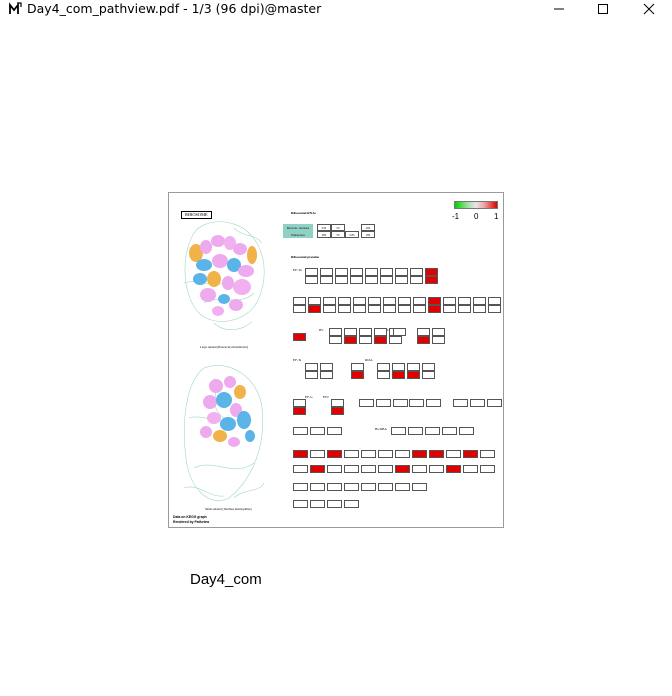 This screenshot has height=696, width=672. What do you see at coordinates (297, 360) in the screenshot?
I see `group-label: EF-Ts` at bounding box center [297, 360].